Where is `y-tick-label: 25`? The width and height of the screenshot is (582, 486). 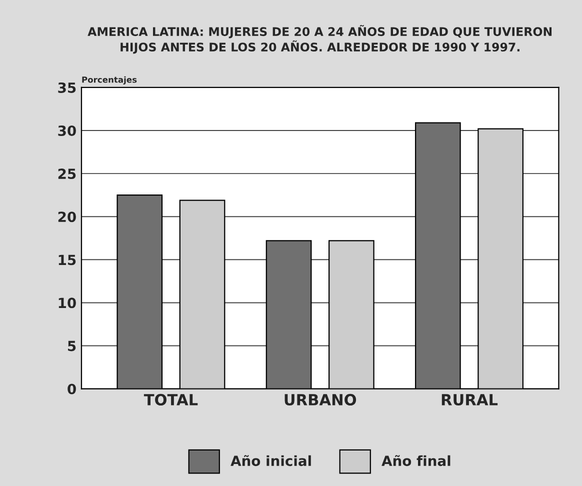 y-tick-label: 25 is located at coordinates (67, 174).